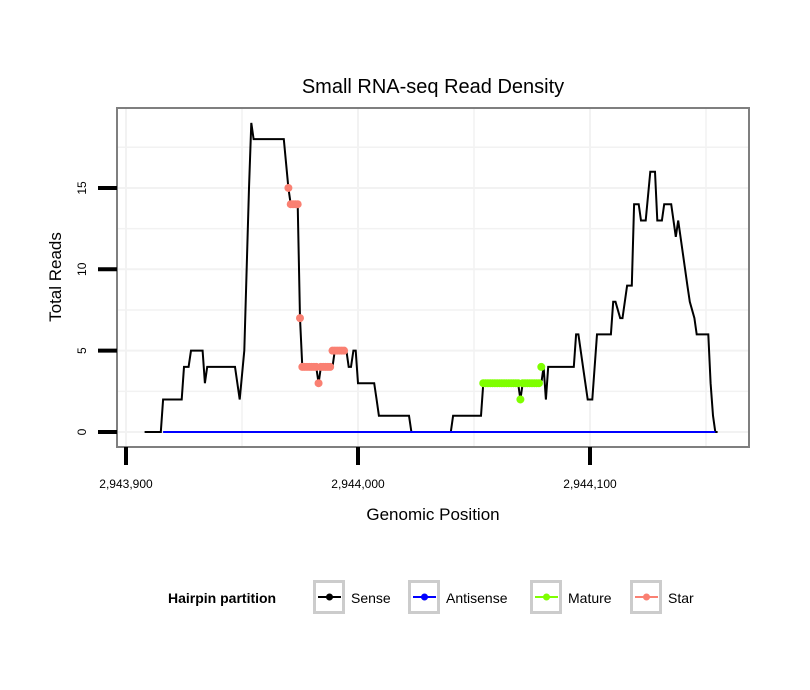 The image size is (810, 690). I want to click on x-axis: 2,943,900 2,944,000 2,944,100, so click(358, 469).